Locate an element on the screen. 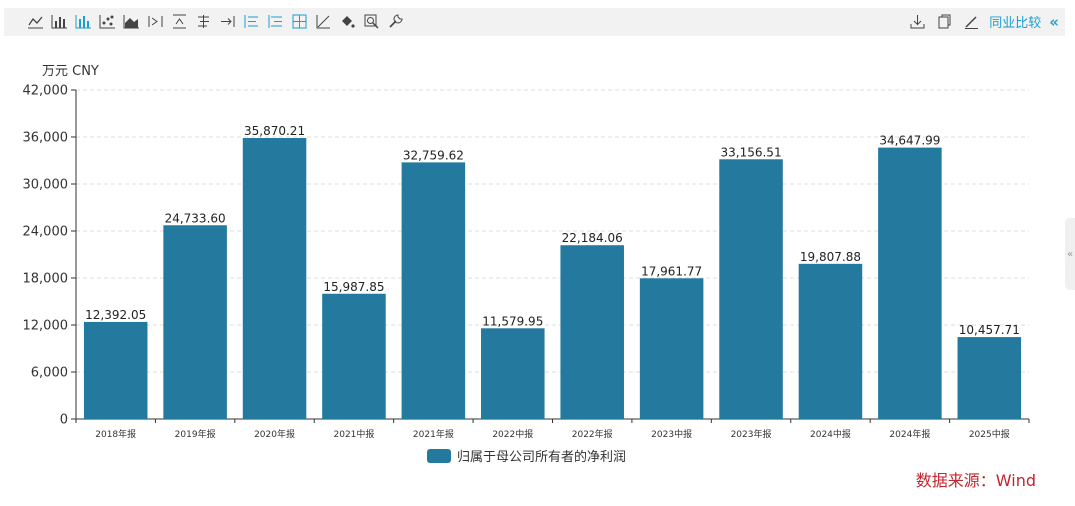 This screenshot has width=1075, height=506. grid-icon is located at coordinates (299, 21).